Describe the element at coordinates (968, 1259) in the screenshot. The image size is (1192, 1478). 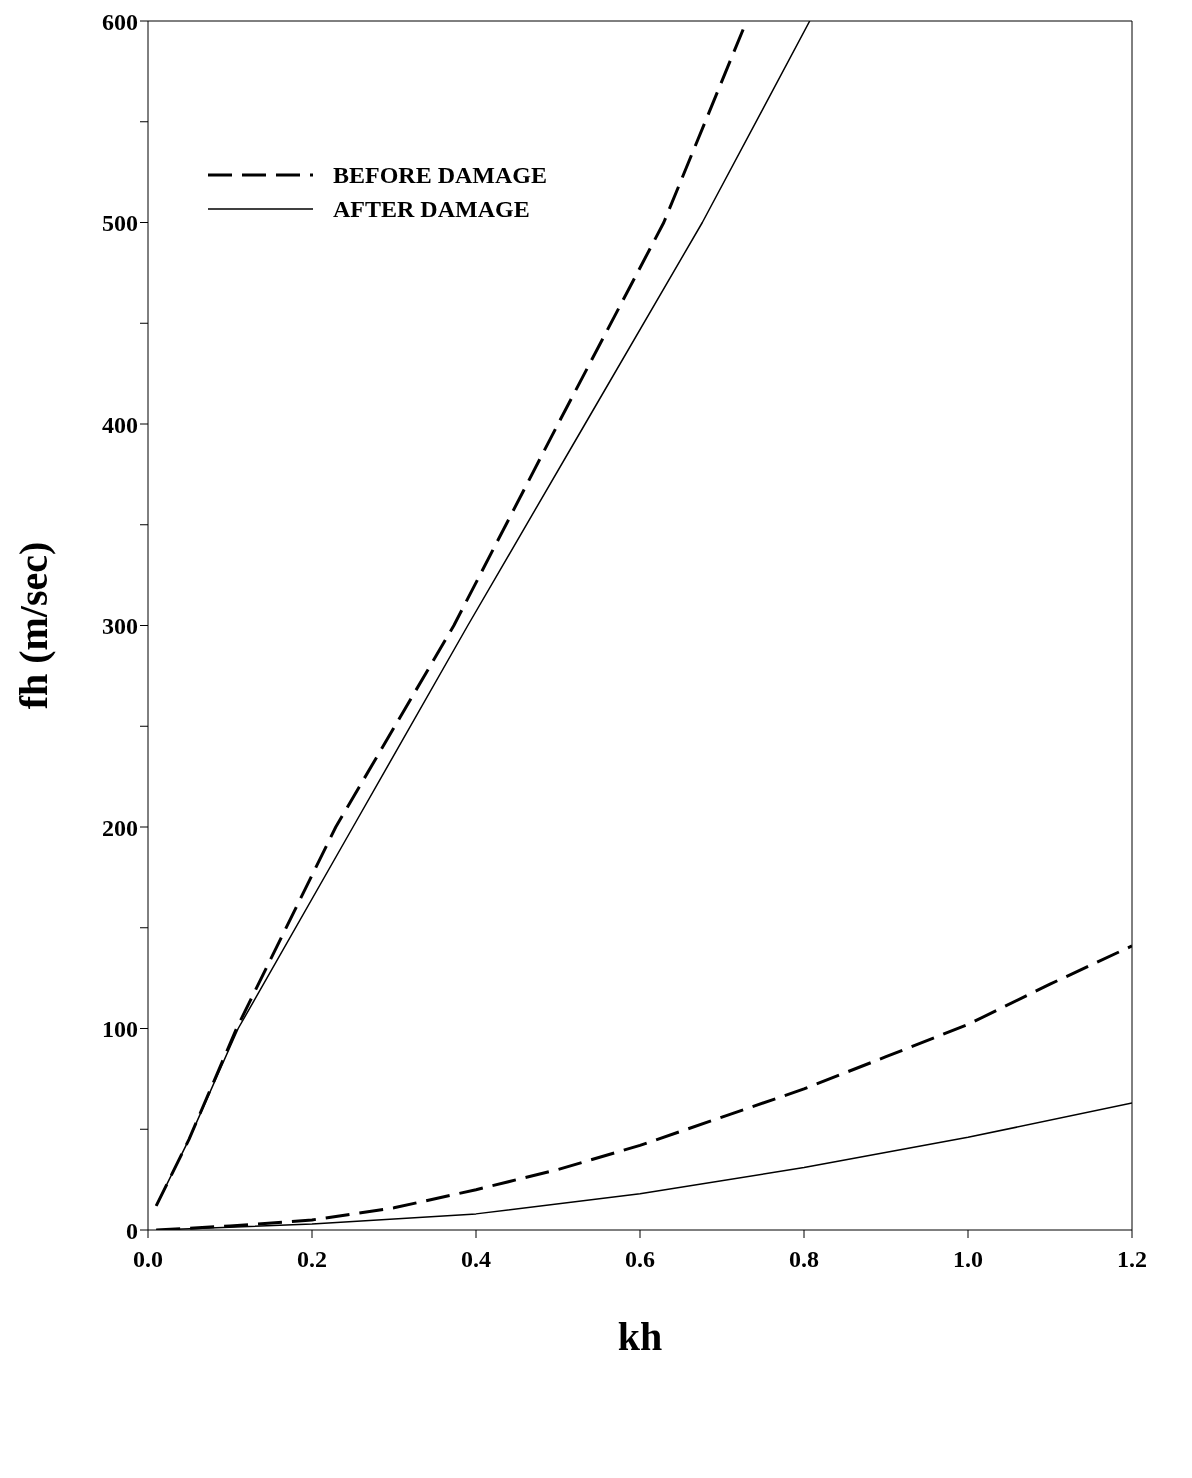
I see `x-tick-label: 1.0` at that location.